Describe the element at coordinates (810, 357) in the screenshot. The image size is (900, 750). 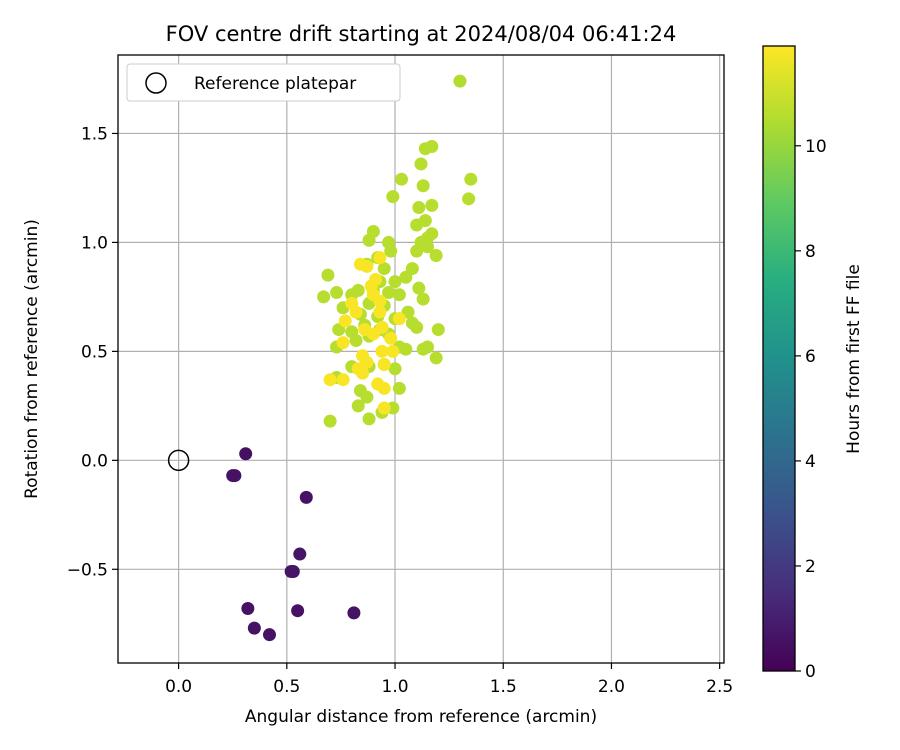
I see `colorbar-tick-label: 6` at that location.